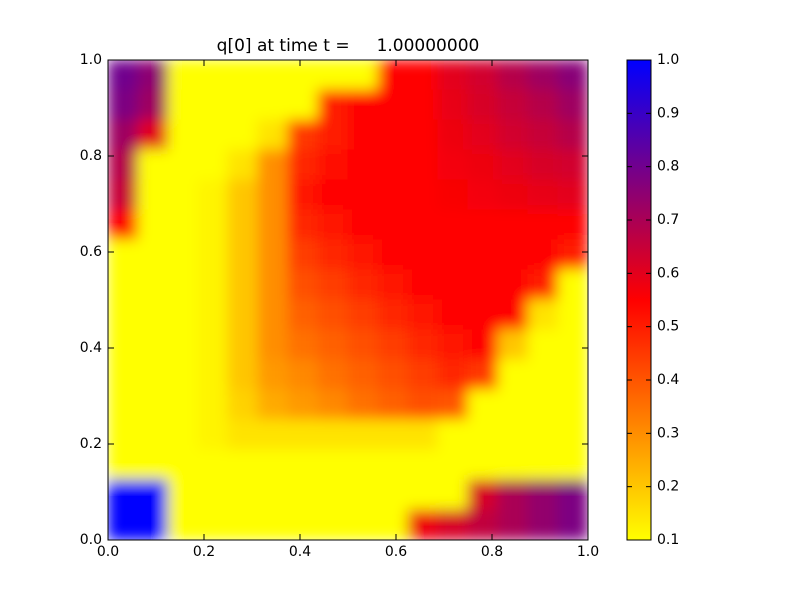 Image resolution: width=800 pixels, height=600 pixels. What do you see at coordinates (668, 167) in the screenshot?
I see `colorbar-tick-label: 0.8` at bounding box center [668, 167].